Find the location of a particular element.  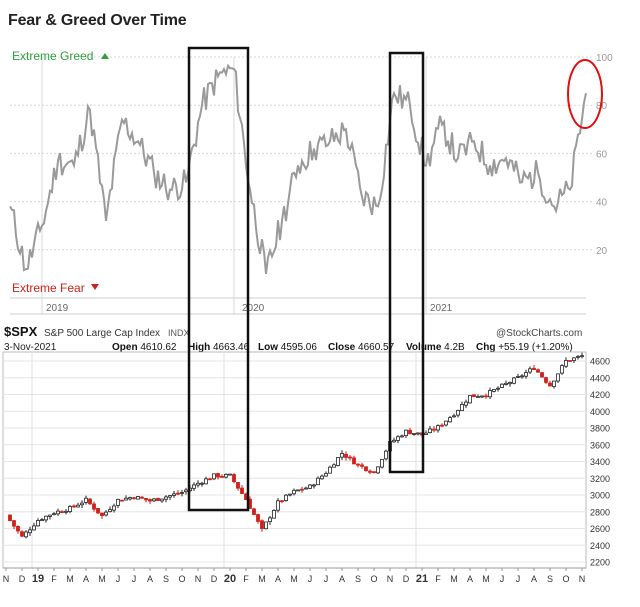

quote-open: Open 4610.62 is located at coordinates (144, 347).